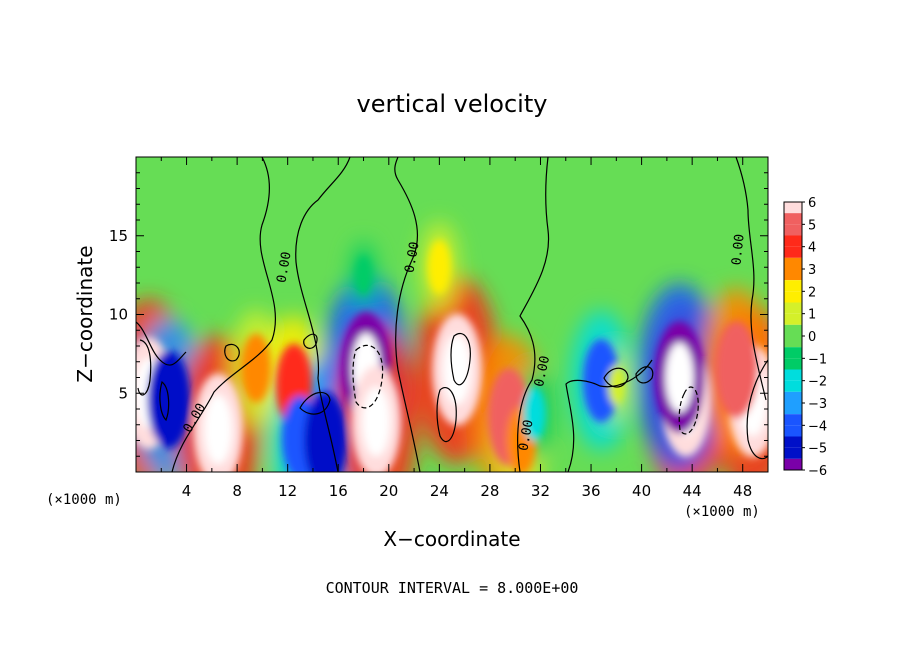  What do you see at coordinates (85, 313) in the screenshot?
I see `y-axis-label: Z−coordinate` at bounding box center [85, 313].